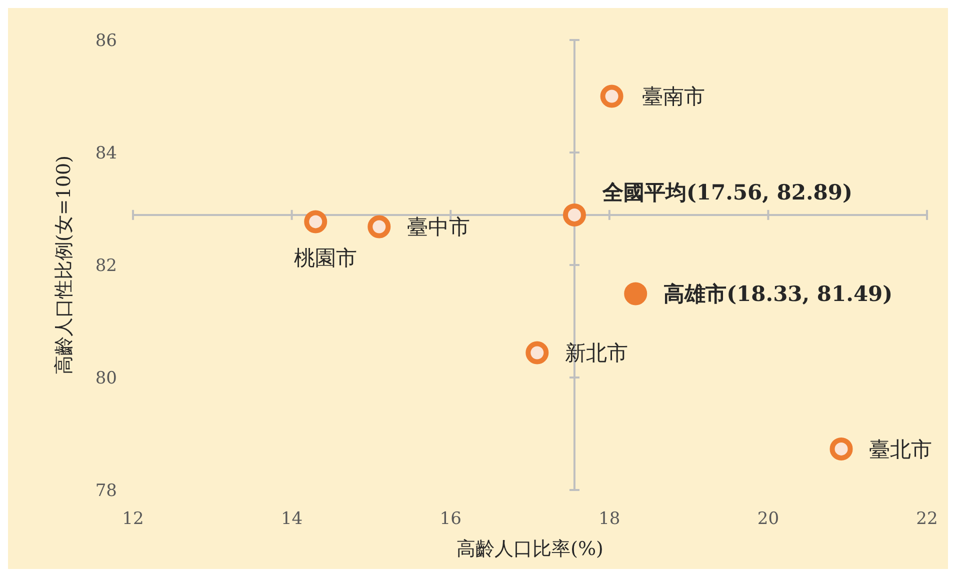 Image resolution: width=956 pixels, height=577 pixels. What do you see at coordinates (64, 265) in the screenshot?
I see `y-axis-title: 高齡人口性比例(女=100)` at bounding box center [64, 265].